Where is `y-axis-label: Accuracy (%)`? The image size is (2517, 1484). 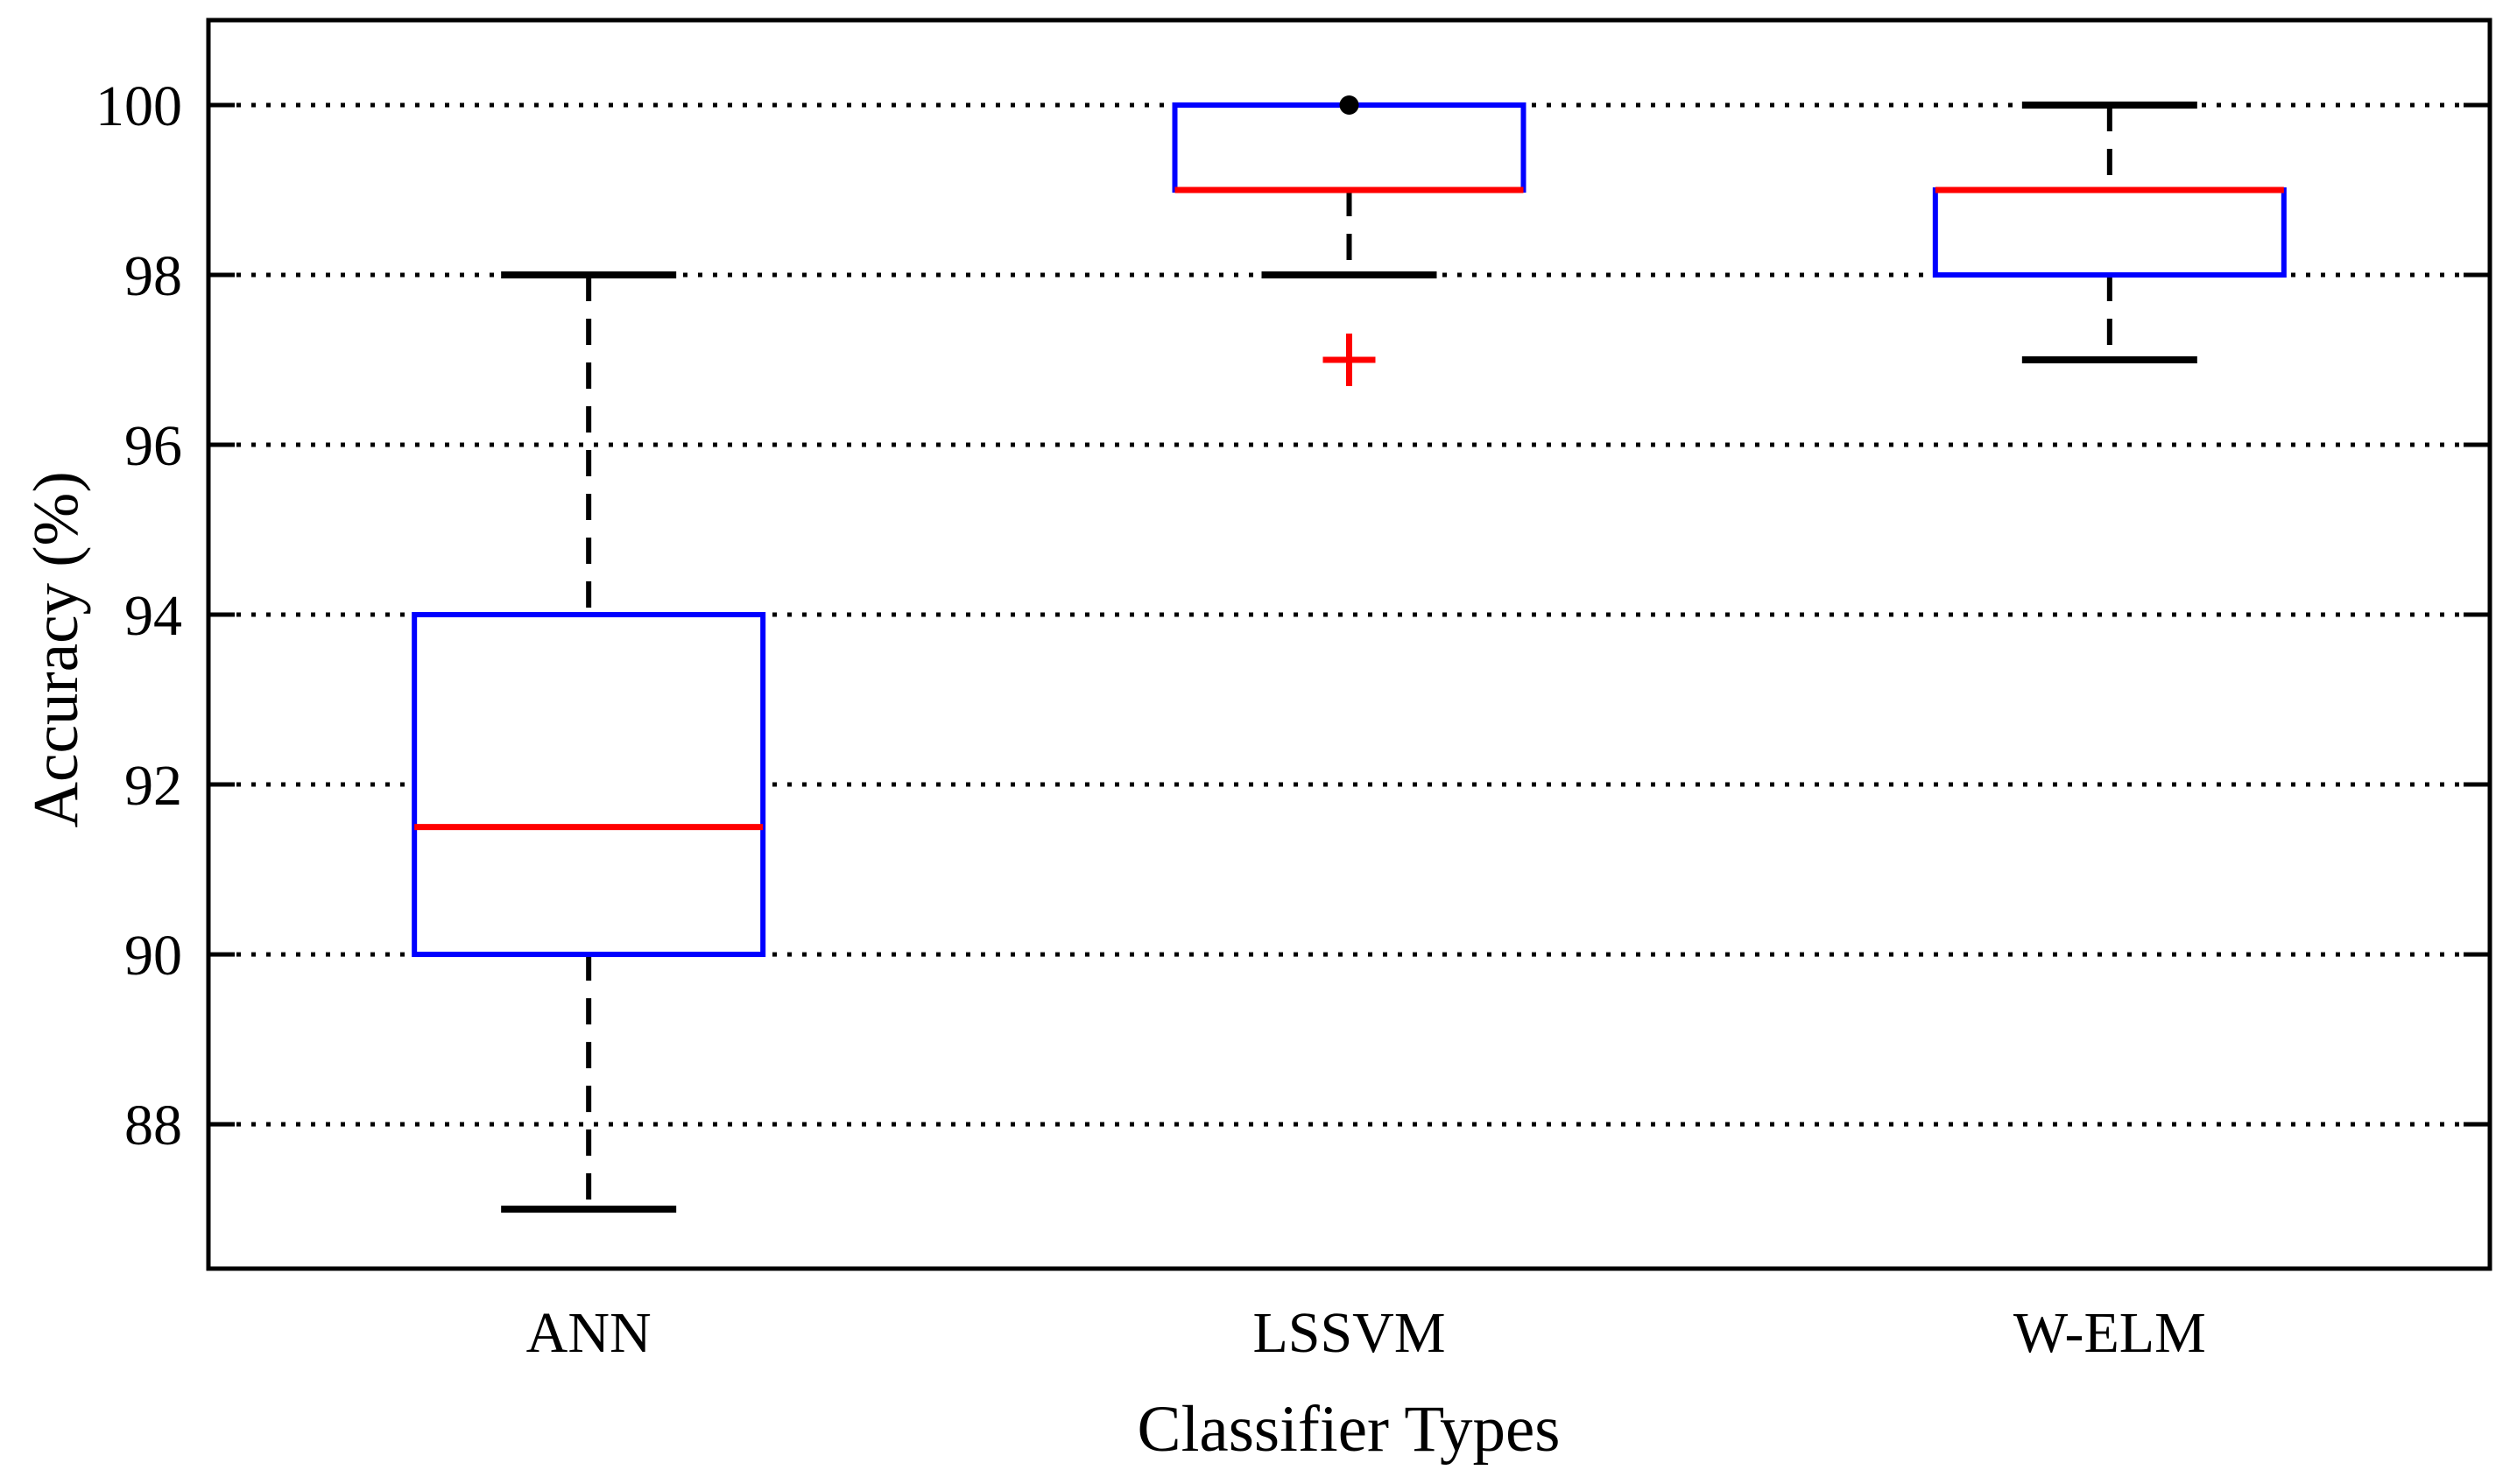 y-axis-label: Accuracy (%) is located at coordinates (55, 649).